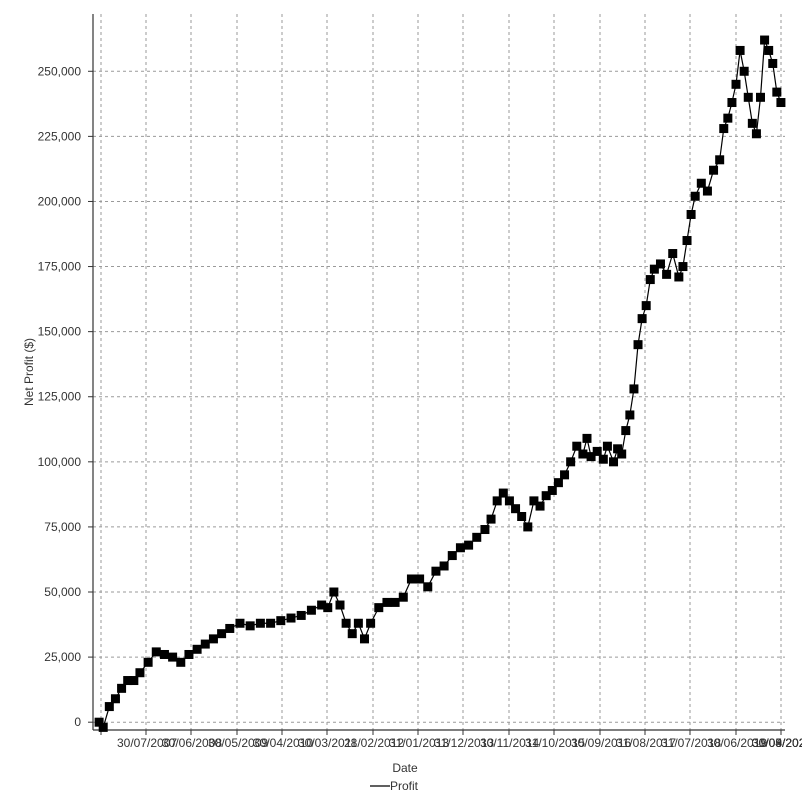 The image size is (802, 801). Describe the element at coordinates (283, 743) in the screenshot. I see `x-tick-label: 30/04/2010` at that location.